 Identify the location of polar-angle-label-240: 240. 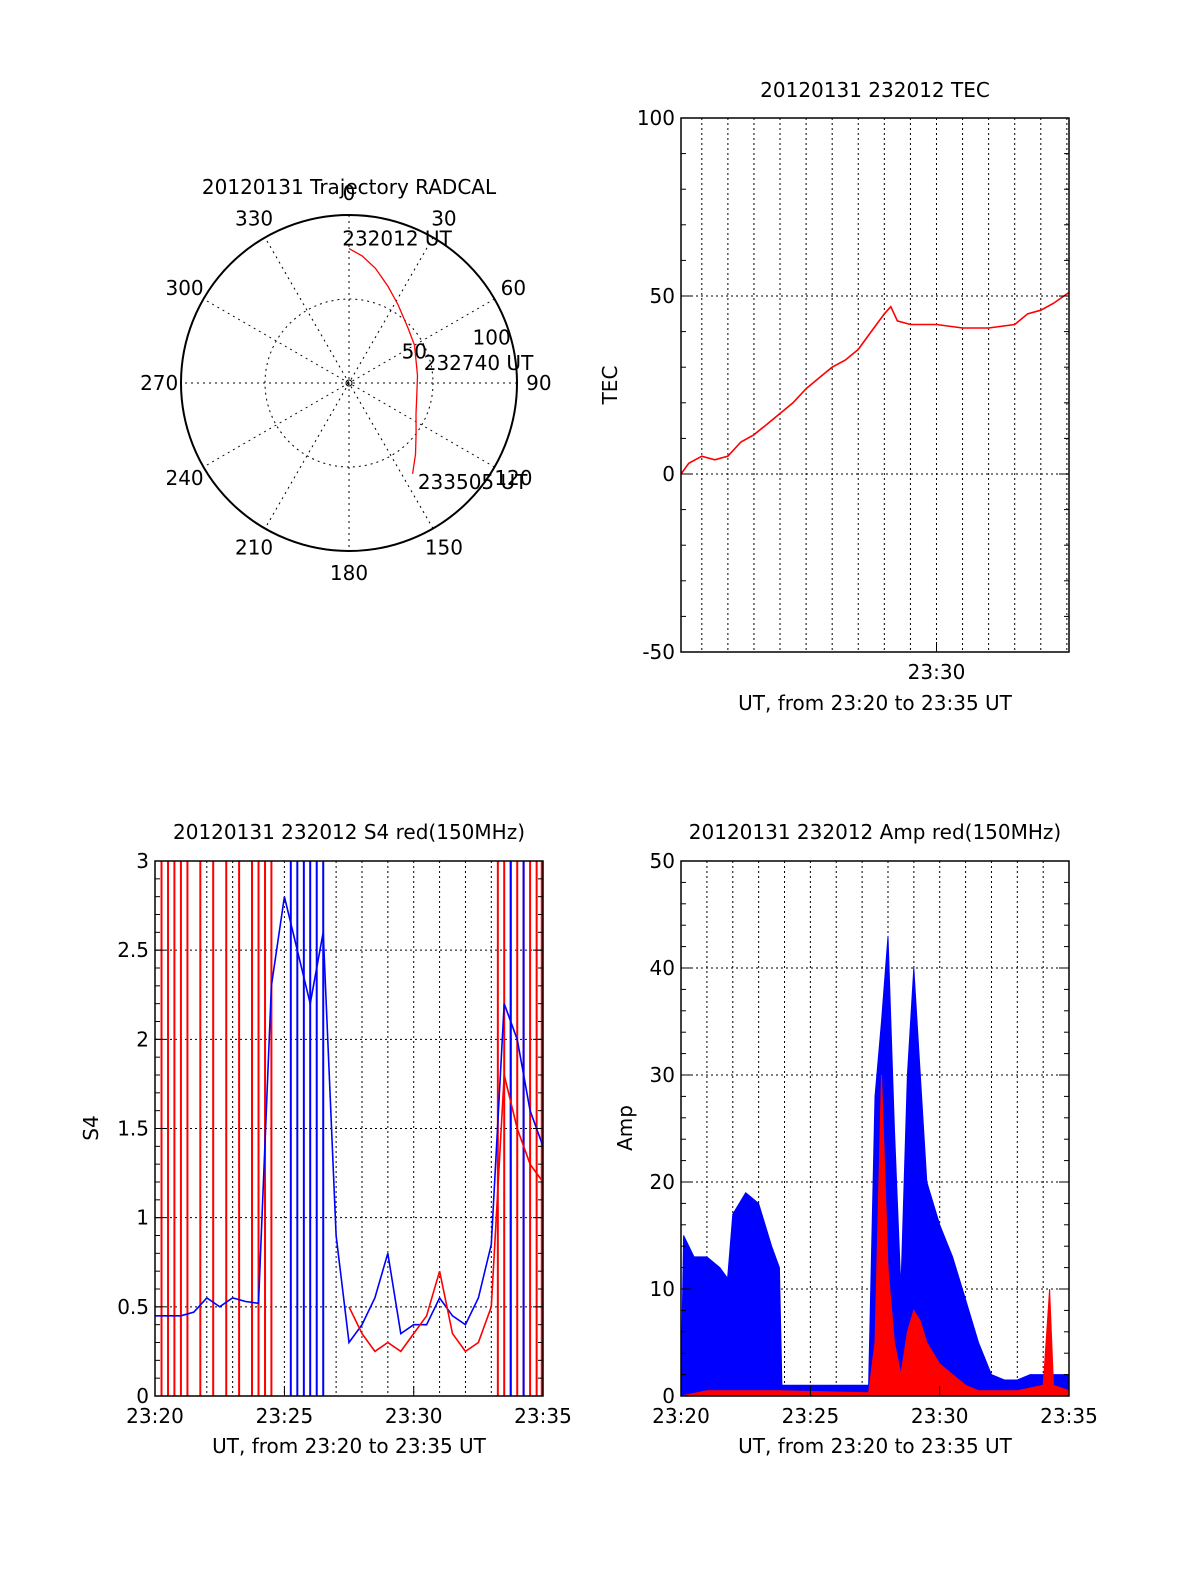
(184, 478).